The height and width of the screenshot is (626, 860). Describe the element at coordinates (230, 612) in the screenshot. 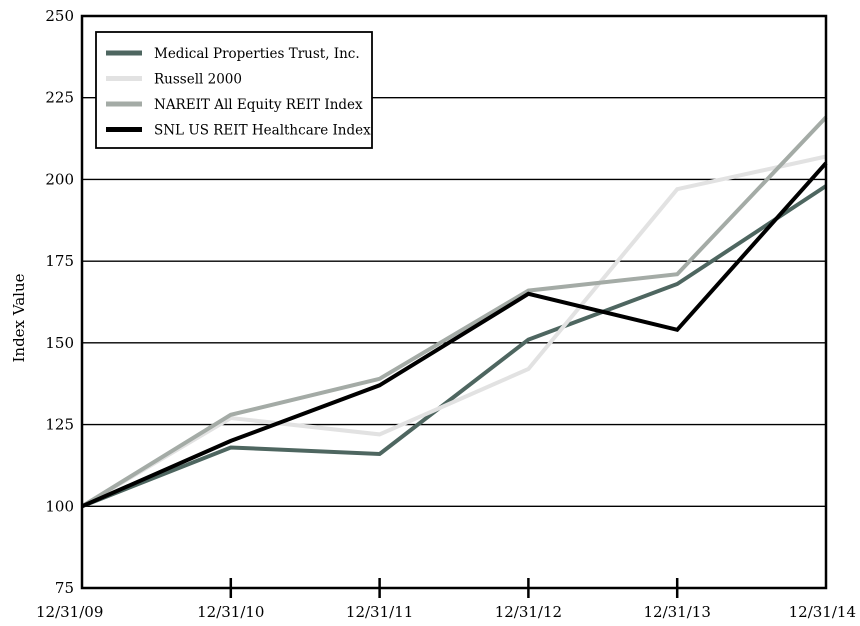

I see `x-tick-label: 12/31/10` at that location.